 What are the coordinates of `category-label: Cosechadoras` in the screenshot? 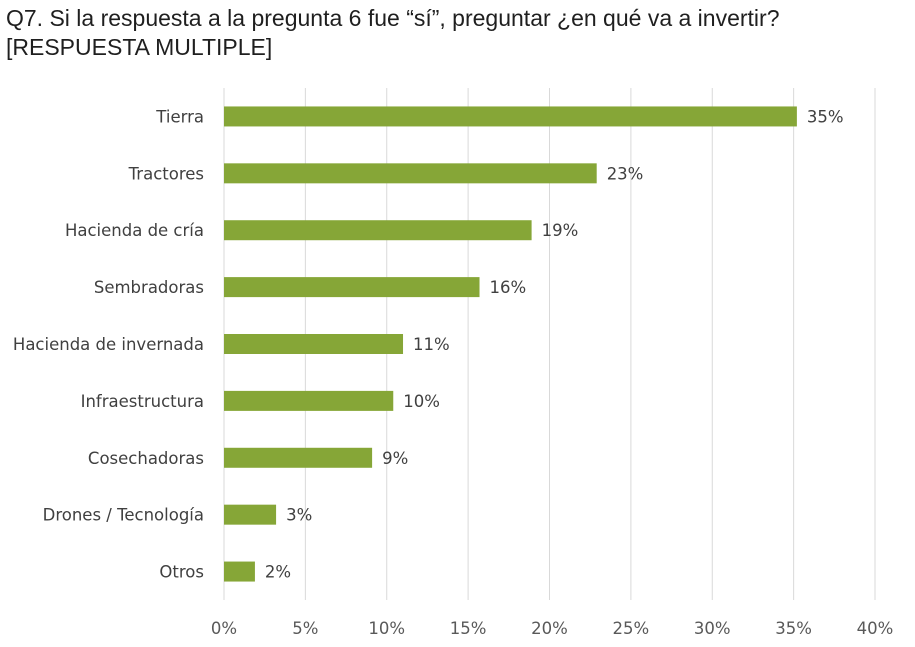 It's located at (146, 458).